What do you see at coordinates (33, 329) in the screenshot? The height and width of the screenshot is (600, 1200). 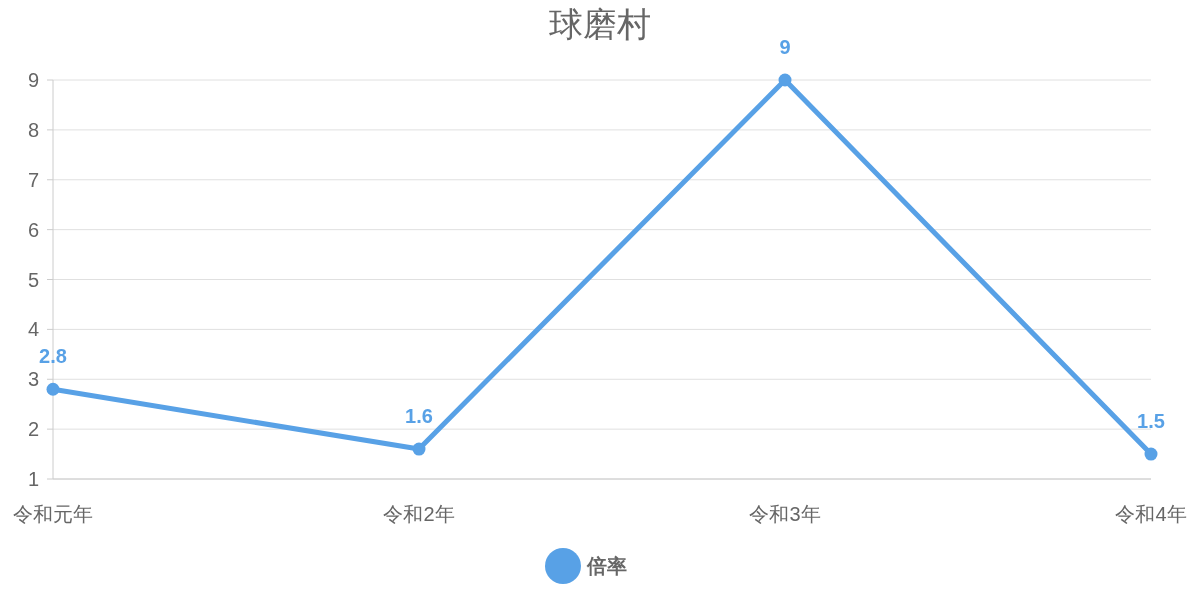 I see `y-tick-label: 4` at bounding box center [33, 329].